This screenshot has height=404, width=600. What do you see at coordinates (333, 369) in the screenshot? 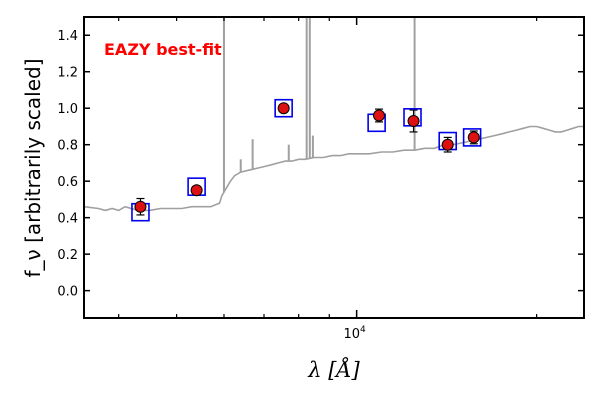
I see `x-axis-label: λ [Å]` at bounding box center [333, 369].